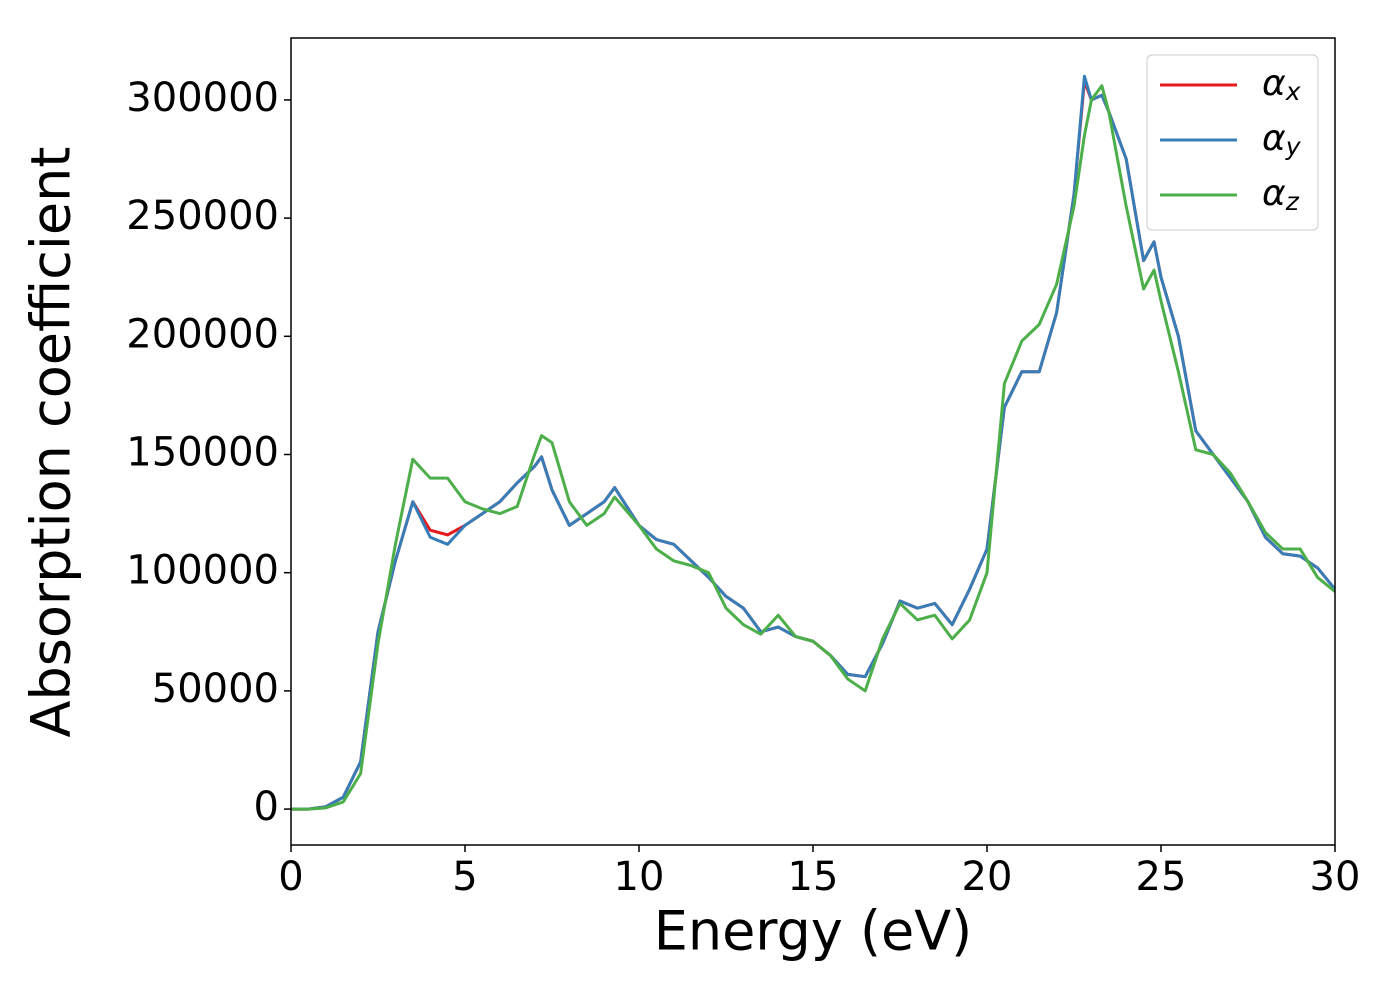 This screenshot has width=1400, height=1004. What do you see at coordinates (813, 931) in the screenshot?
I see `x-axis-label: Energy (eV)` at bounding box center [813, 931].